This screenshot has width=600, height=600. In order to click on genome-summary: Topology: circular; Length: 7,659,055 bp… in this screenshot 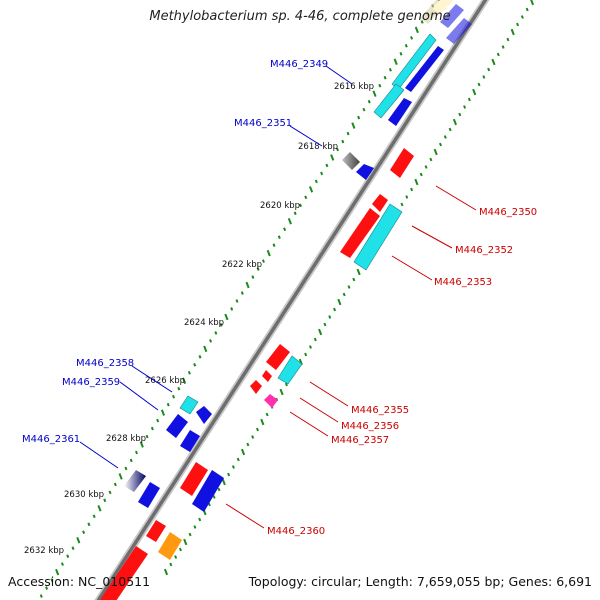, I will do `click(420, 581)`.